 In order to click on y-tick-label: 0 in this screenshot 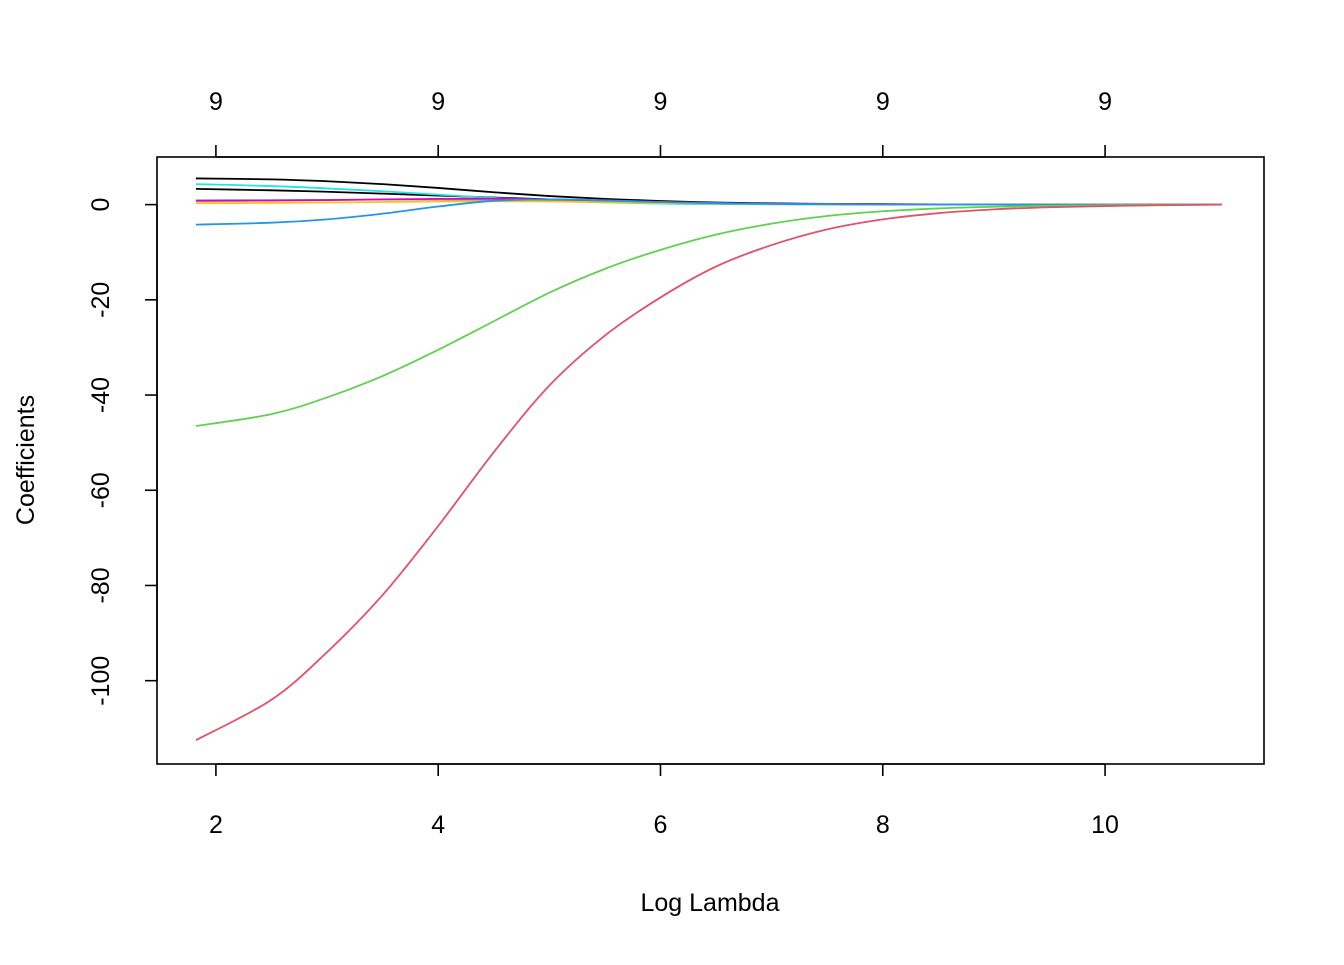, I will do `click(101, 205)`.